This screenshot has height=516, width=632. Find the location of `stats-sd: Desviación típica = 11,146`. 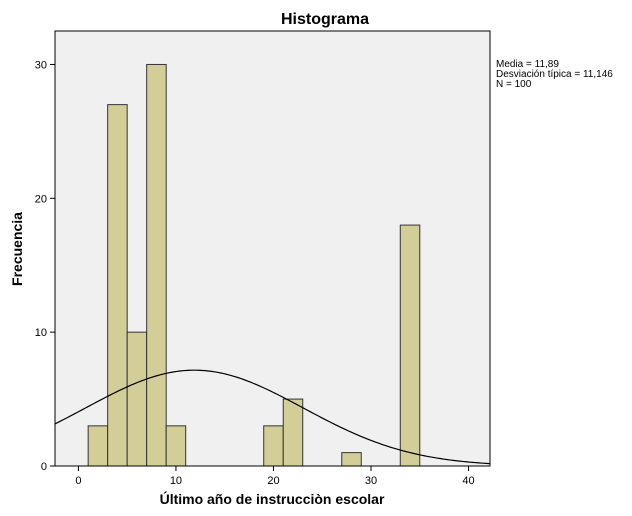

stats-sd: Desviación típica = 11,146 is located at coordinates (554, 74).